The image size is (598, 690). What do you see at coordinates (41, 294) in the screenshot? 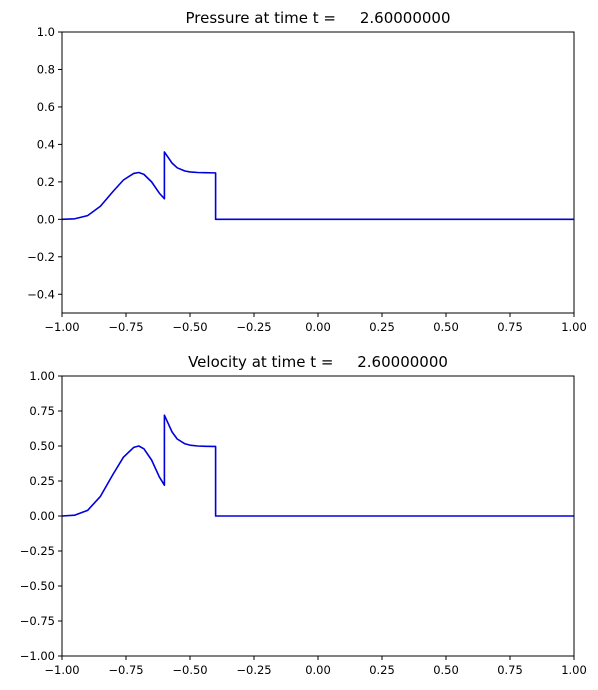
I see `y-tick-label: −0.4` at bounding box center [41, 294].